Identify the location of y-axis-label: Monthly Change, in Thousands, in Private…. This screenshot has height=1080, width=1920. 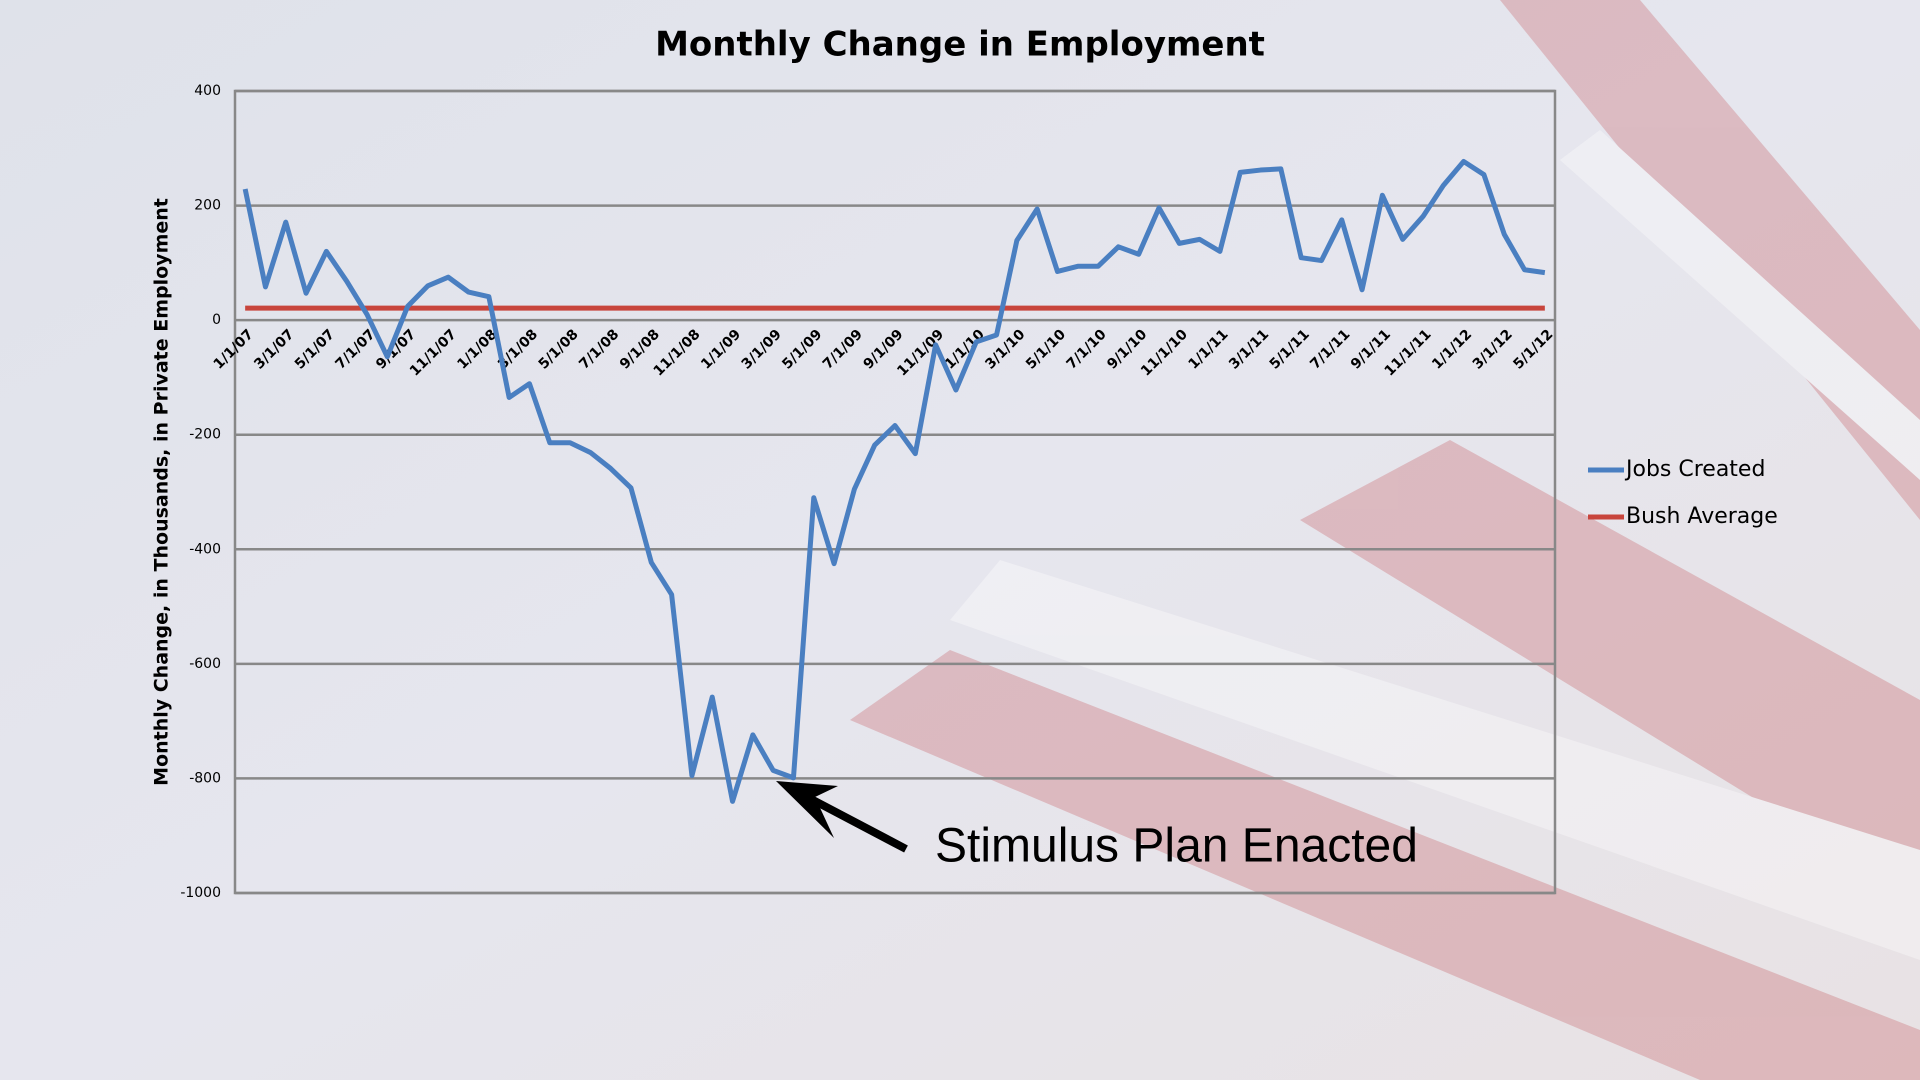
(162, 492).